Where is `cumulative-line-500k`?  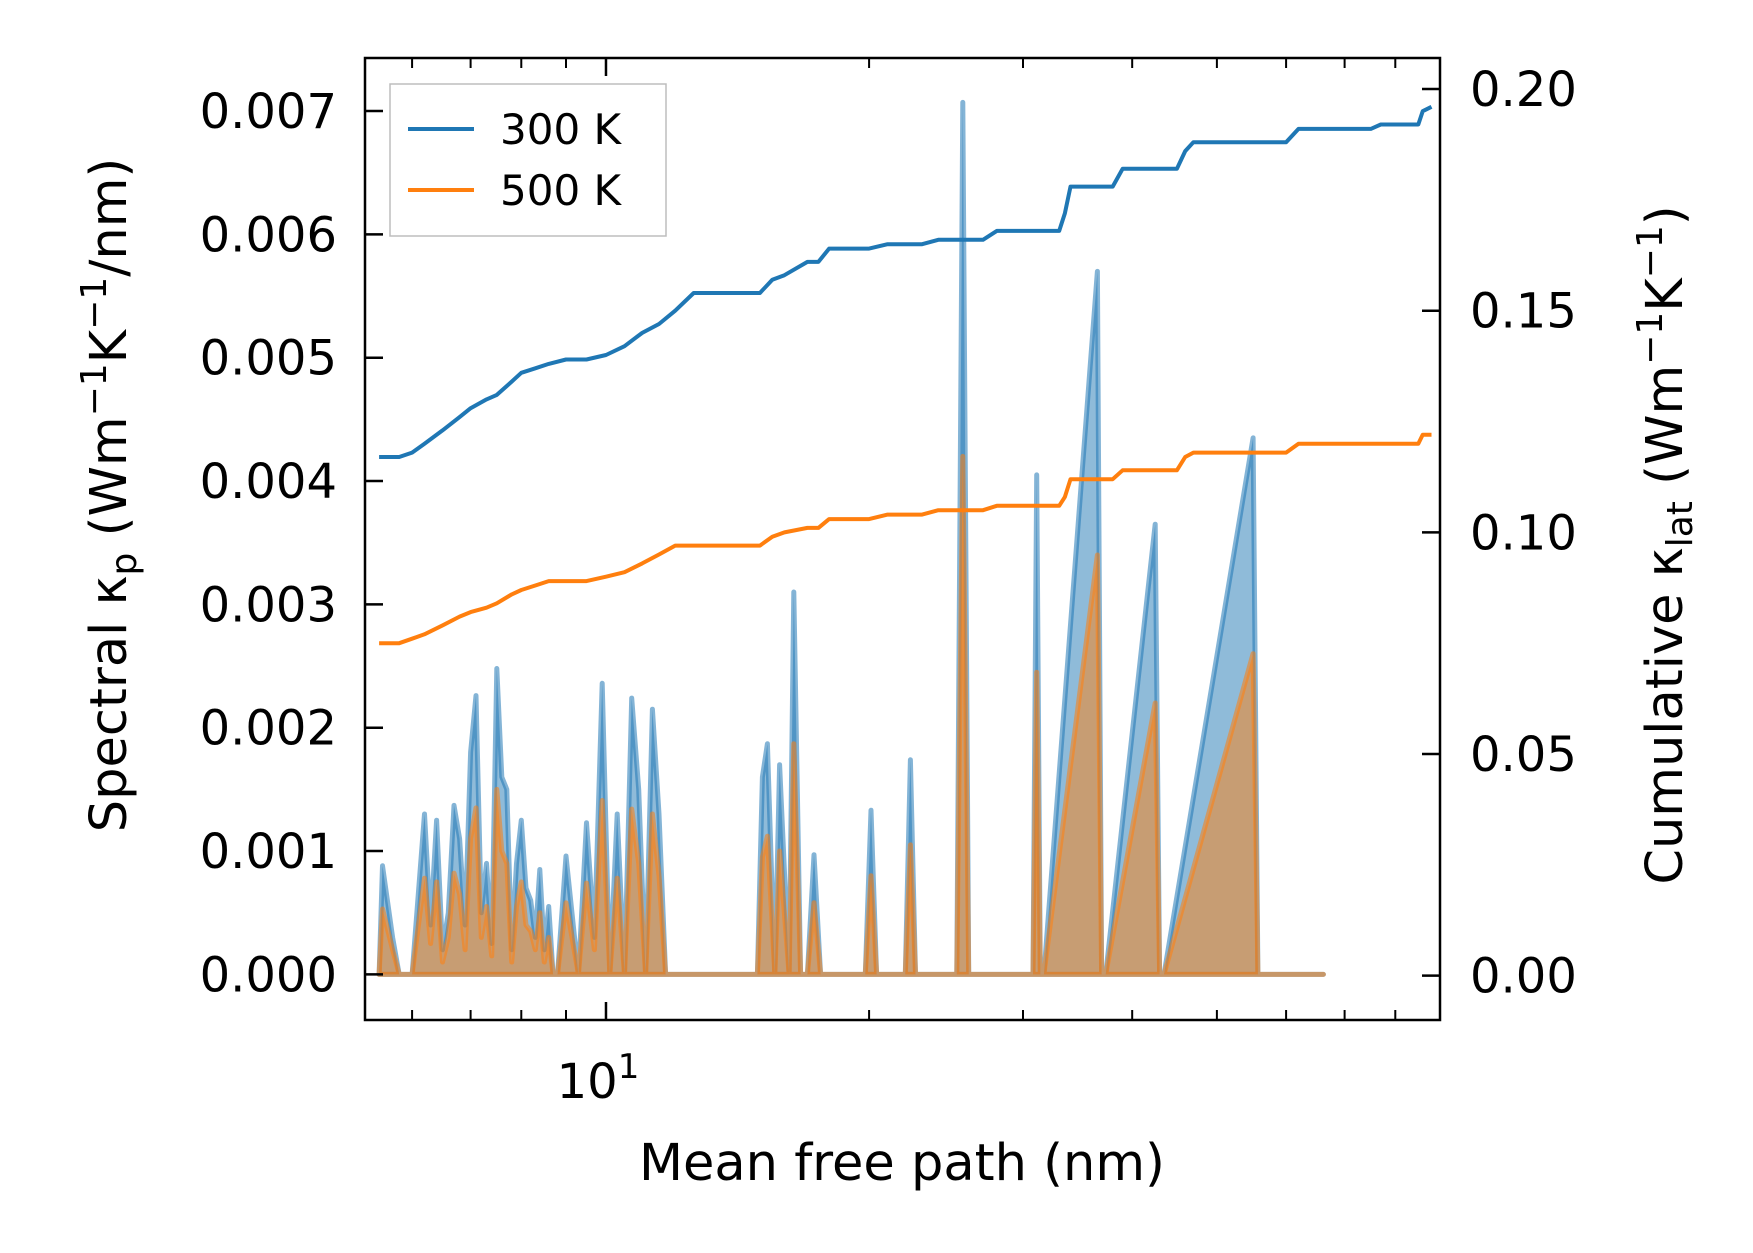 cumulative-line-500k is located at coordinates (905, 539).